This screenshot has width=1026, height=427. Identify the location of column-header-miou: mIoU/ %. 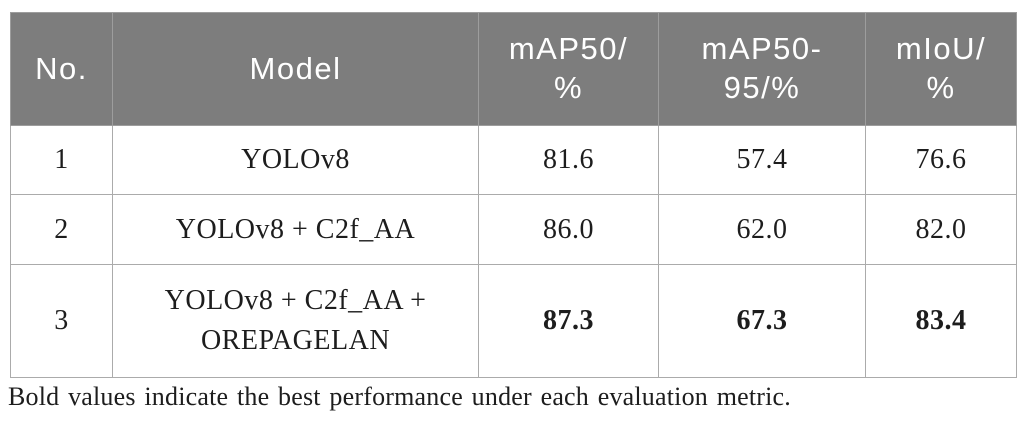
(941, 69).